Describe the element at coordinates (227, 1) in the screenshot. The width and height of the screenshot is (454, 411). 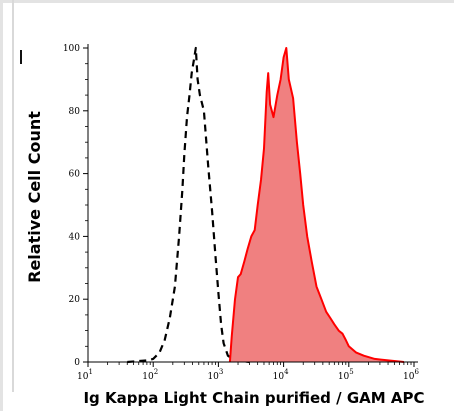
I see `window-frame-top` at that location.